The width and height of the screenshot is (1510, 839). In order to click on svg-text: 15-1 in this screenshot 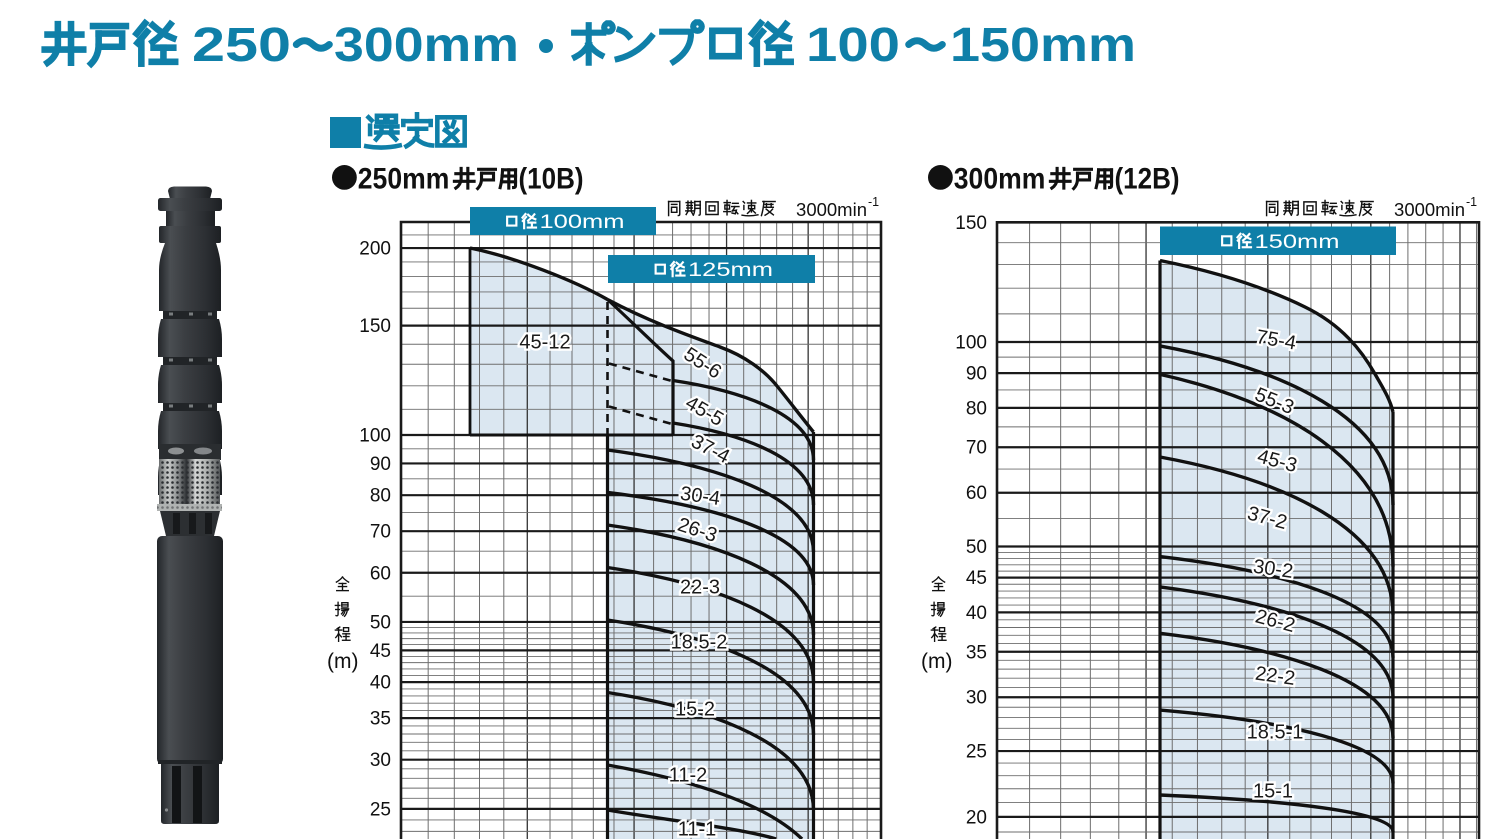, I will do `click(1273, 791)`.